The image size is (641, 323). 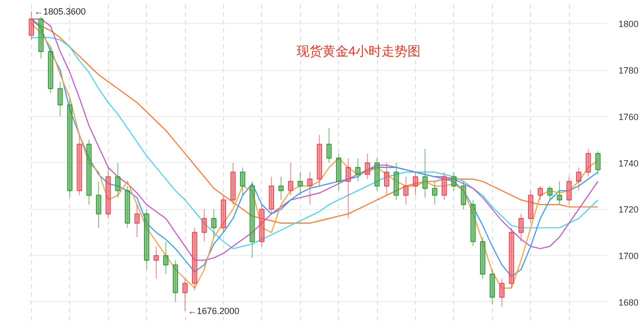 I want to click on y-tick-label: 1780, so click(x=628, y=71).